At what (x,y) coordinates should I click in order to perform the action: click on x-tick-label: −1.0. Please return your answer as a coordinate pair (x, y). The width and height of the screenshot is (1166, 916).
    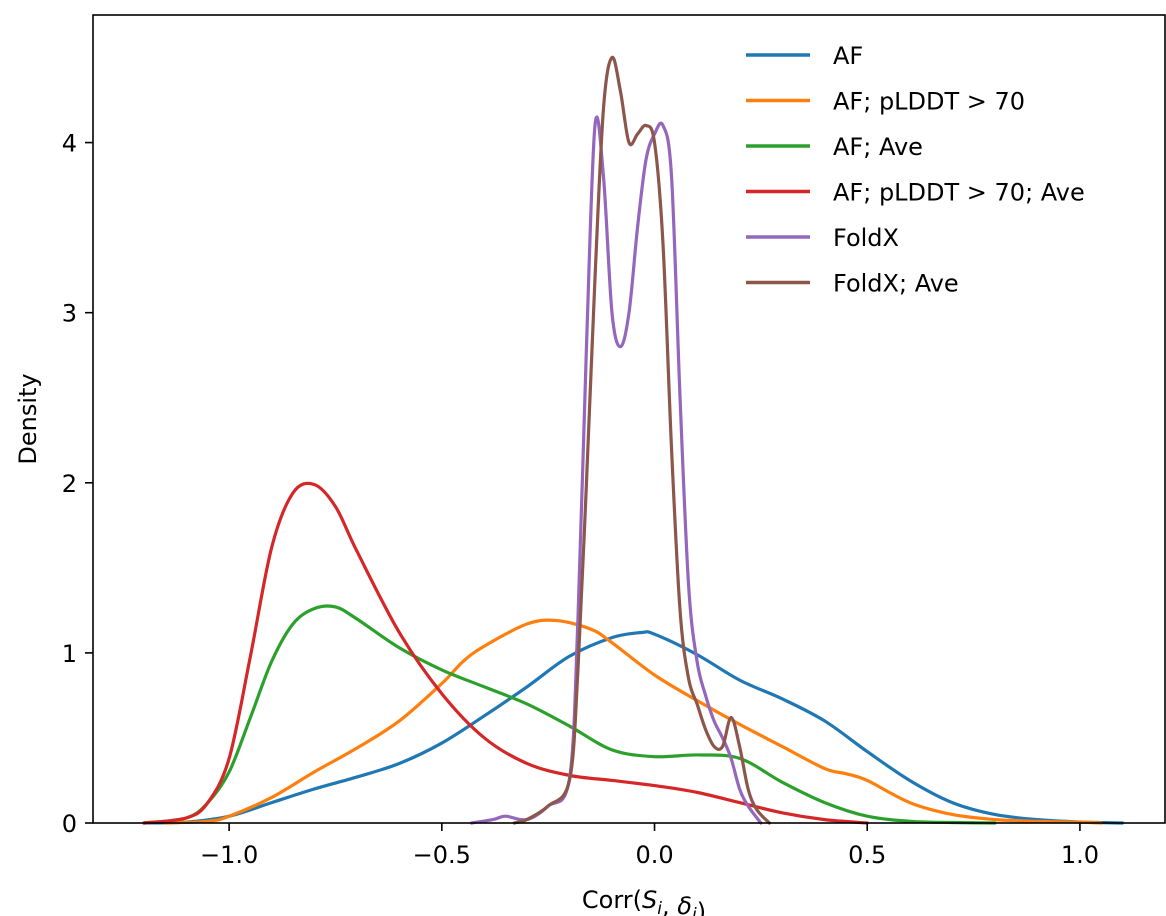
    Looking at the image, I should click on (229, 855).